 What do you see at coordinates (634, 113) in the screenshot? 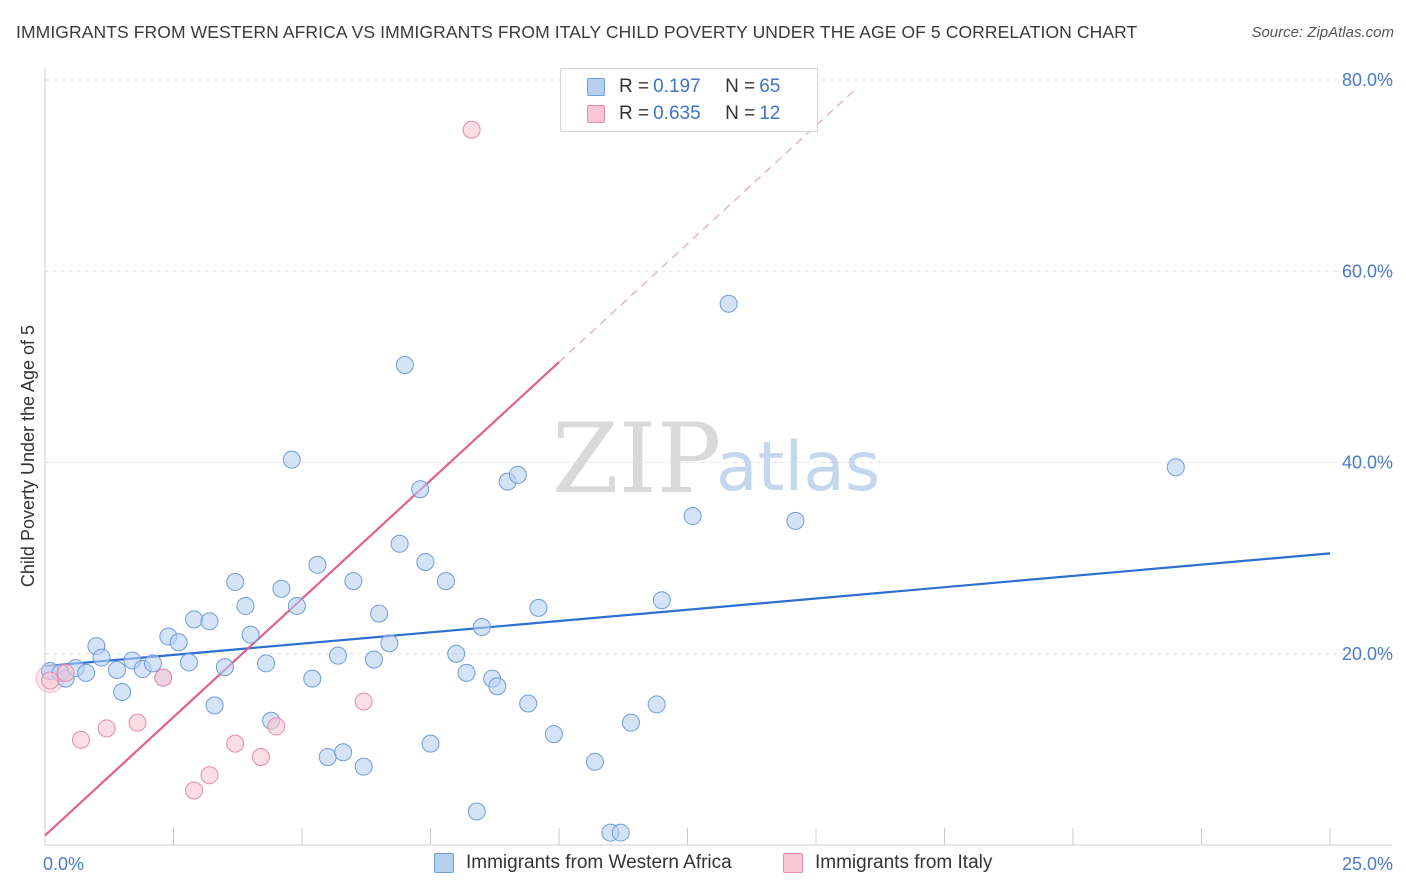
I see `legend-r-label: R =` at bounding box center [634, 113].